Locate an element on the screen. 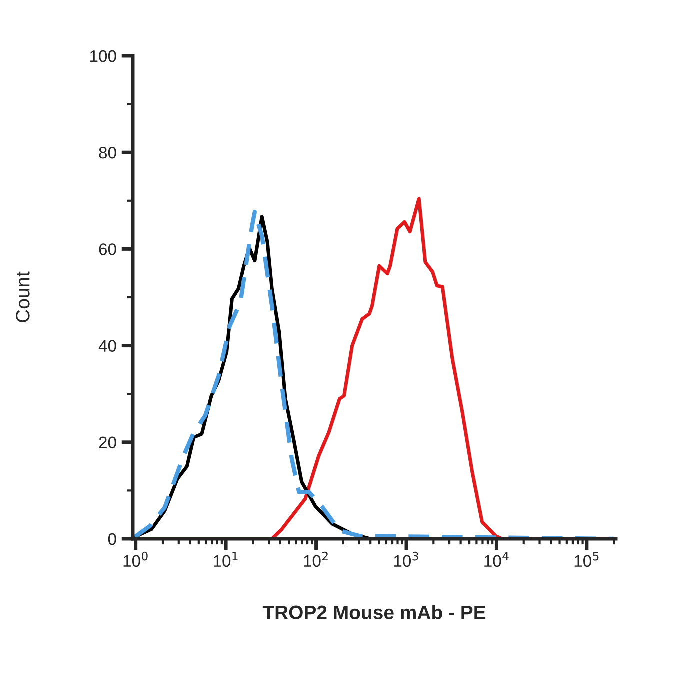 This screenshot has width=700, height=700. y-axis-title: Count is located at coordinates (23, 297).